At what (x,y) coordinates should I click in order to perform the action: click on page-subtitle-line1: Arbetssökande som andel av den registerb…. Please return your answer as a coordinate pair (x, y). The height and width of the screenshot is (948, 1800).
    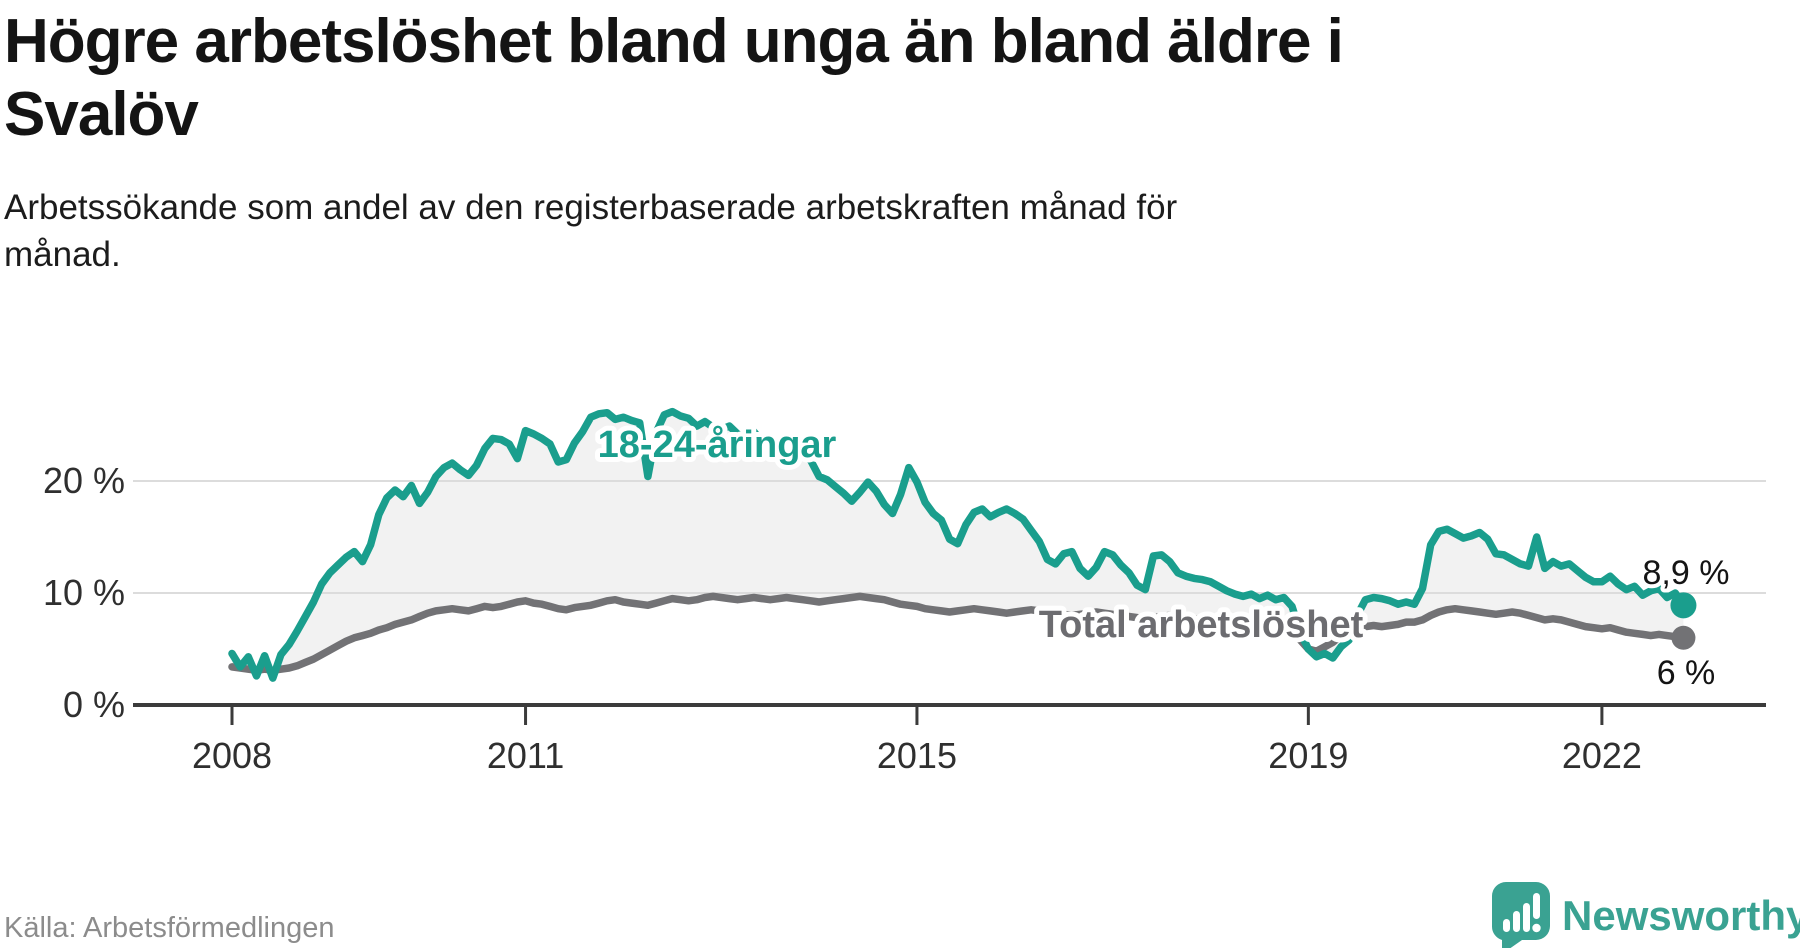
    Looking at the image, I should click on (591, 207).